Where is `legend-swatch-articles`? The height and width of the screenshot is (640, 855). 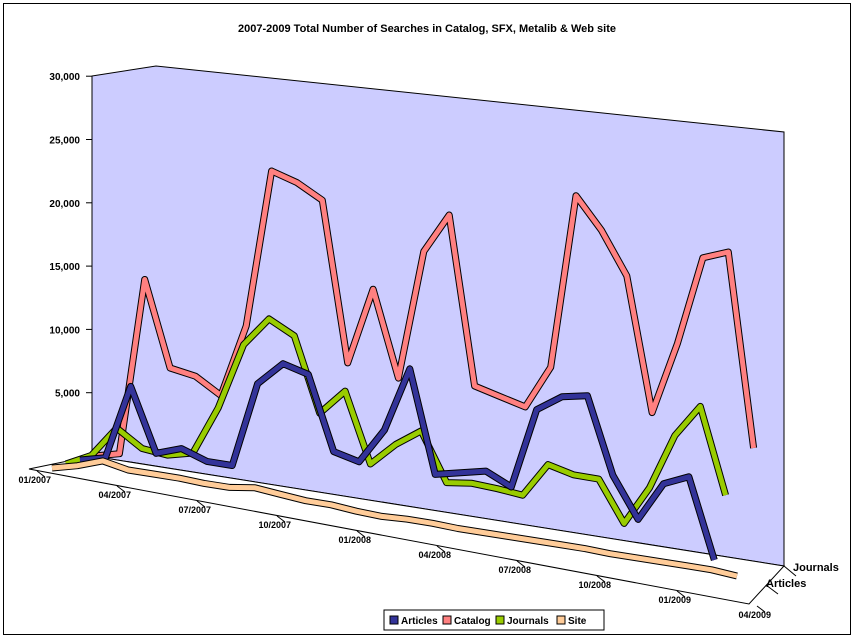
legend-swatch-articles is located at coordinates (394, 620).